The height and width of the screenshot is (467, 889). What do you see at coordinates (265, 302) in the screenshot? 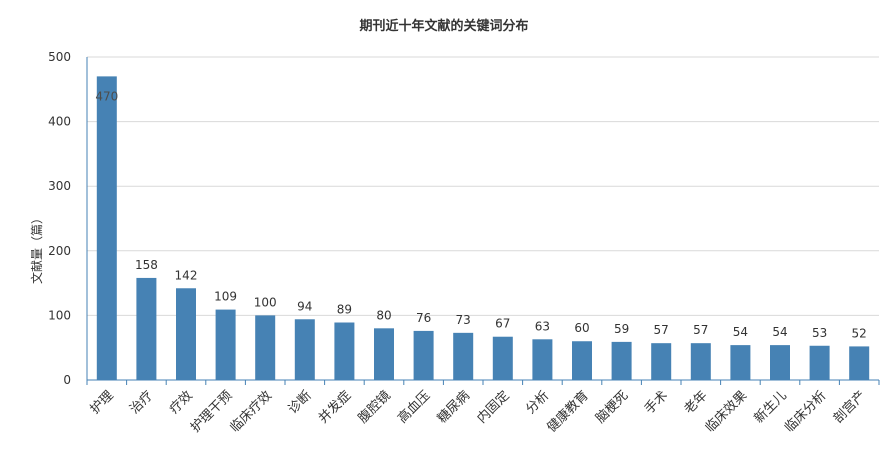
I see `data-label: 100` at bounding box center [265, 302].